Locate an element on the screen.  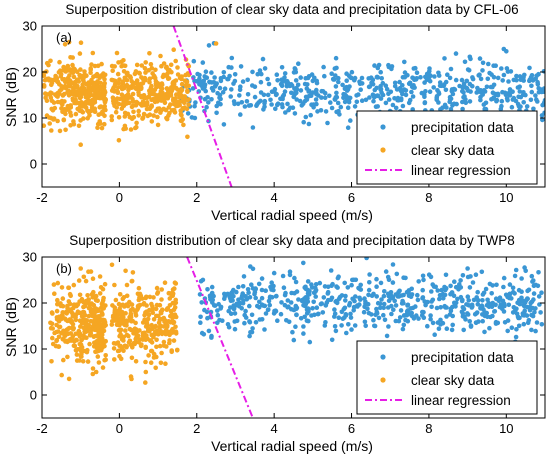
panel-b-x-tick-label: 10 is located at coordinates (506, 428).